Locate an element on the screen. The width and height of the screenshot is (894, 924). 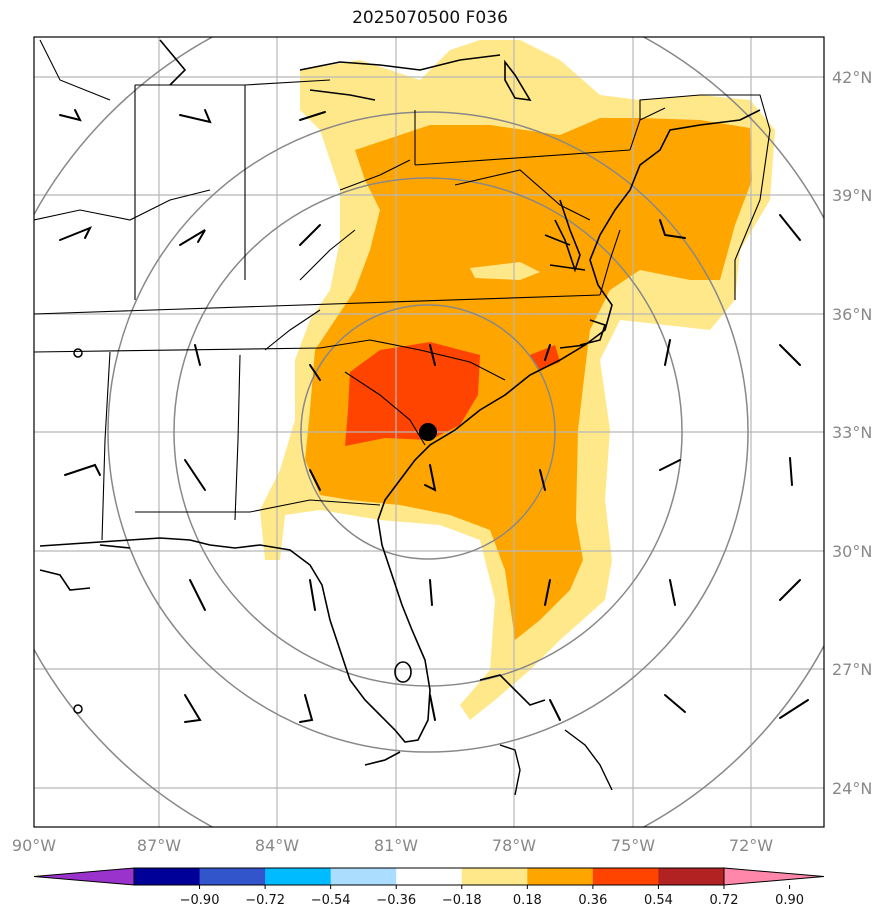
lon-label: 84°W is located at coordinates (277, 845).